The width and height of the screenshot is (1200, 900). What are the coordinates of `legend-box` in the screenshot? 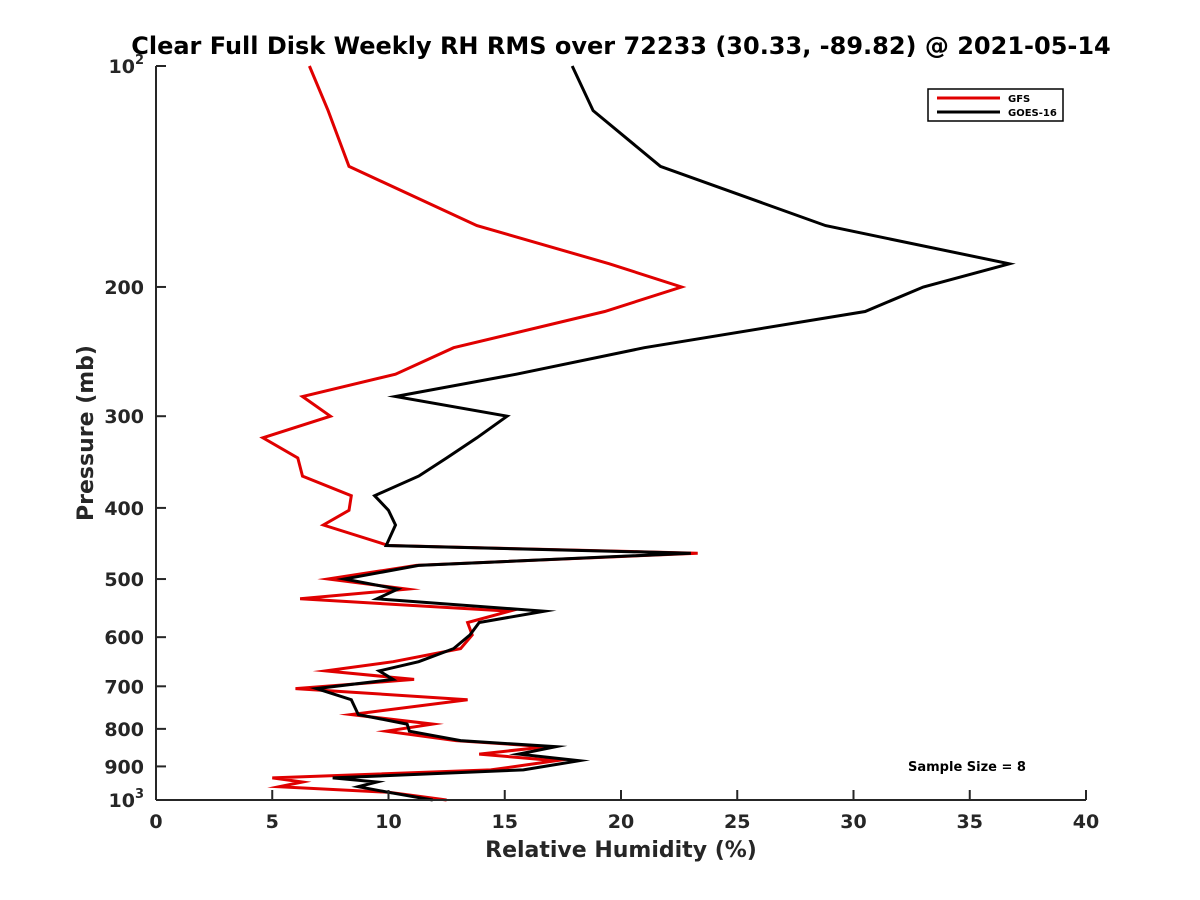 It's located at (995, 105).